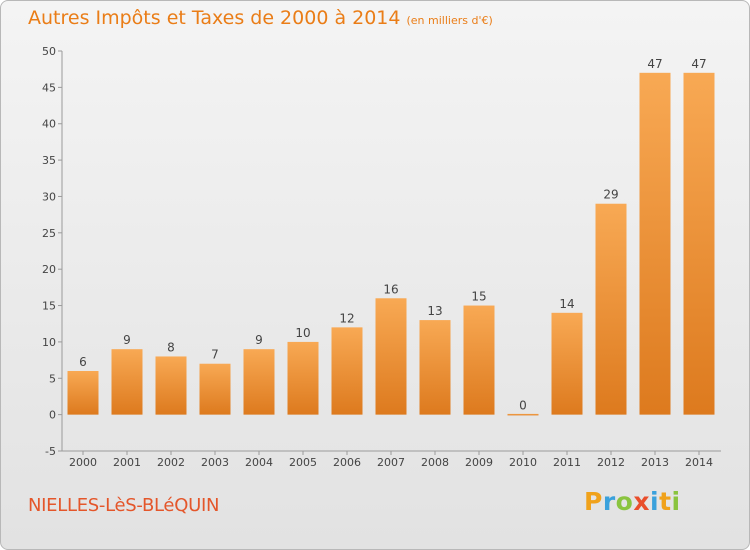 Image resolution: width=750 pixels, height=550 pixels. Describe the element at coordinates (566, 304) in the screenshot. I see `data-label: 14` at that location.